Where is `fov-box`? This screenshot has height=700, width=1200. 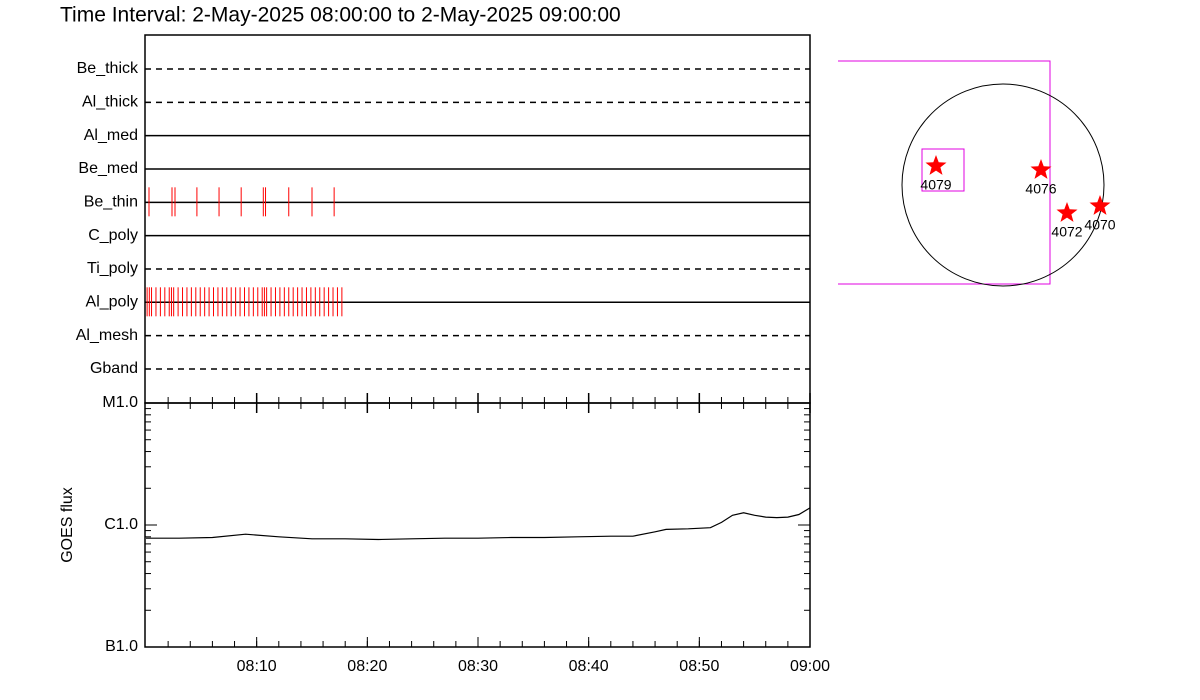 fov-box is located at coordinates (944, 172).